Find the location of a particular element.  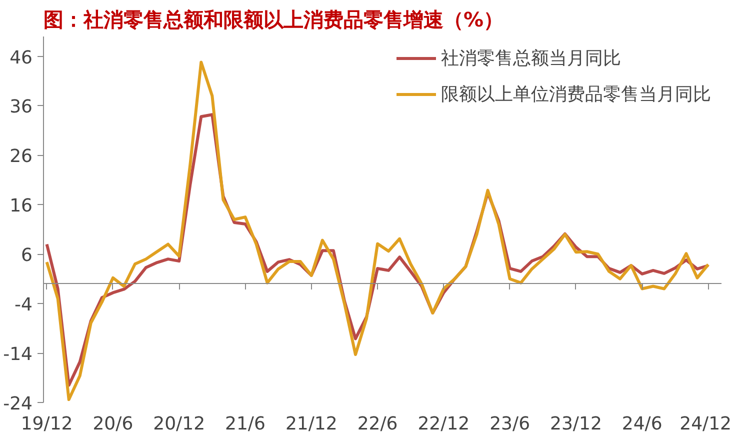

x-tick-label: 21/12 is located at coordinates (311, 424).